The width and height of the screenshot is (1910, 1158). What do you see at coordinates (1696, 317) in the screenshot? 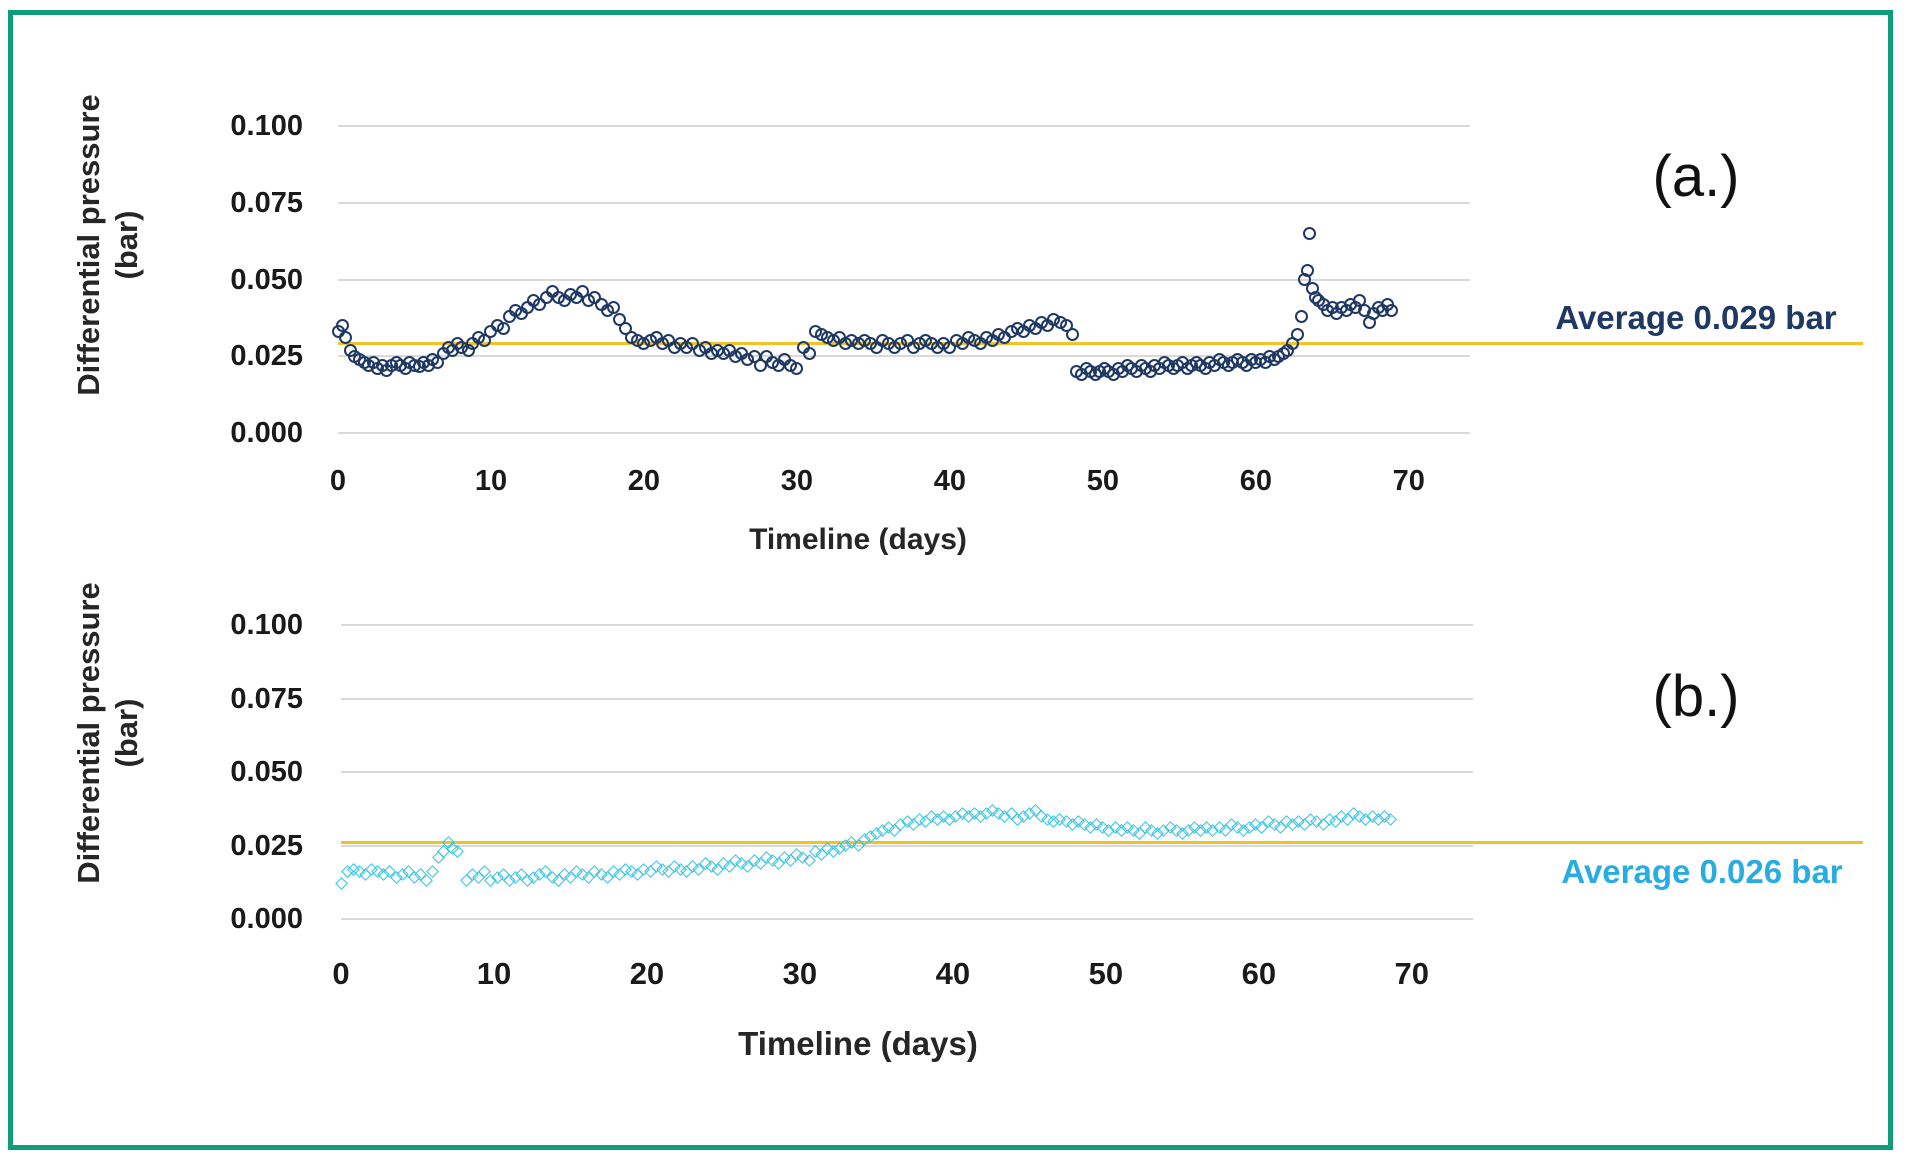
I see `average-annotation-a: Average 0.029 bar` at bounding box center [1696, 317].